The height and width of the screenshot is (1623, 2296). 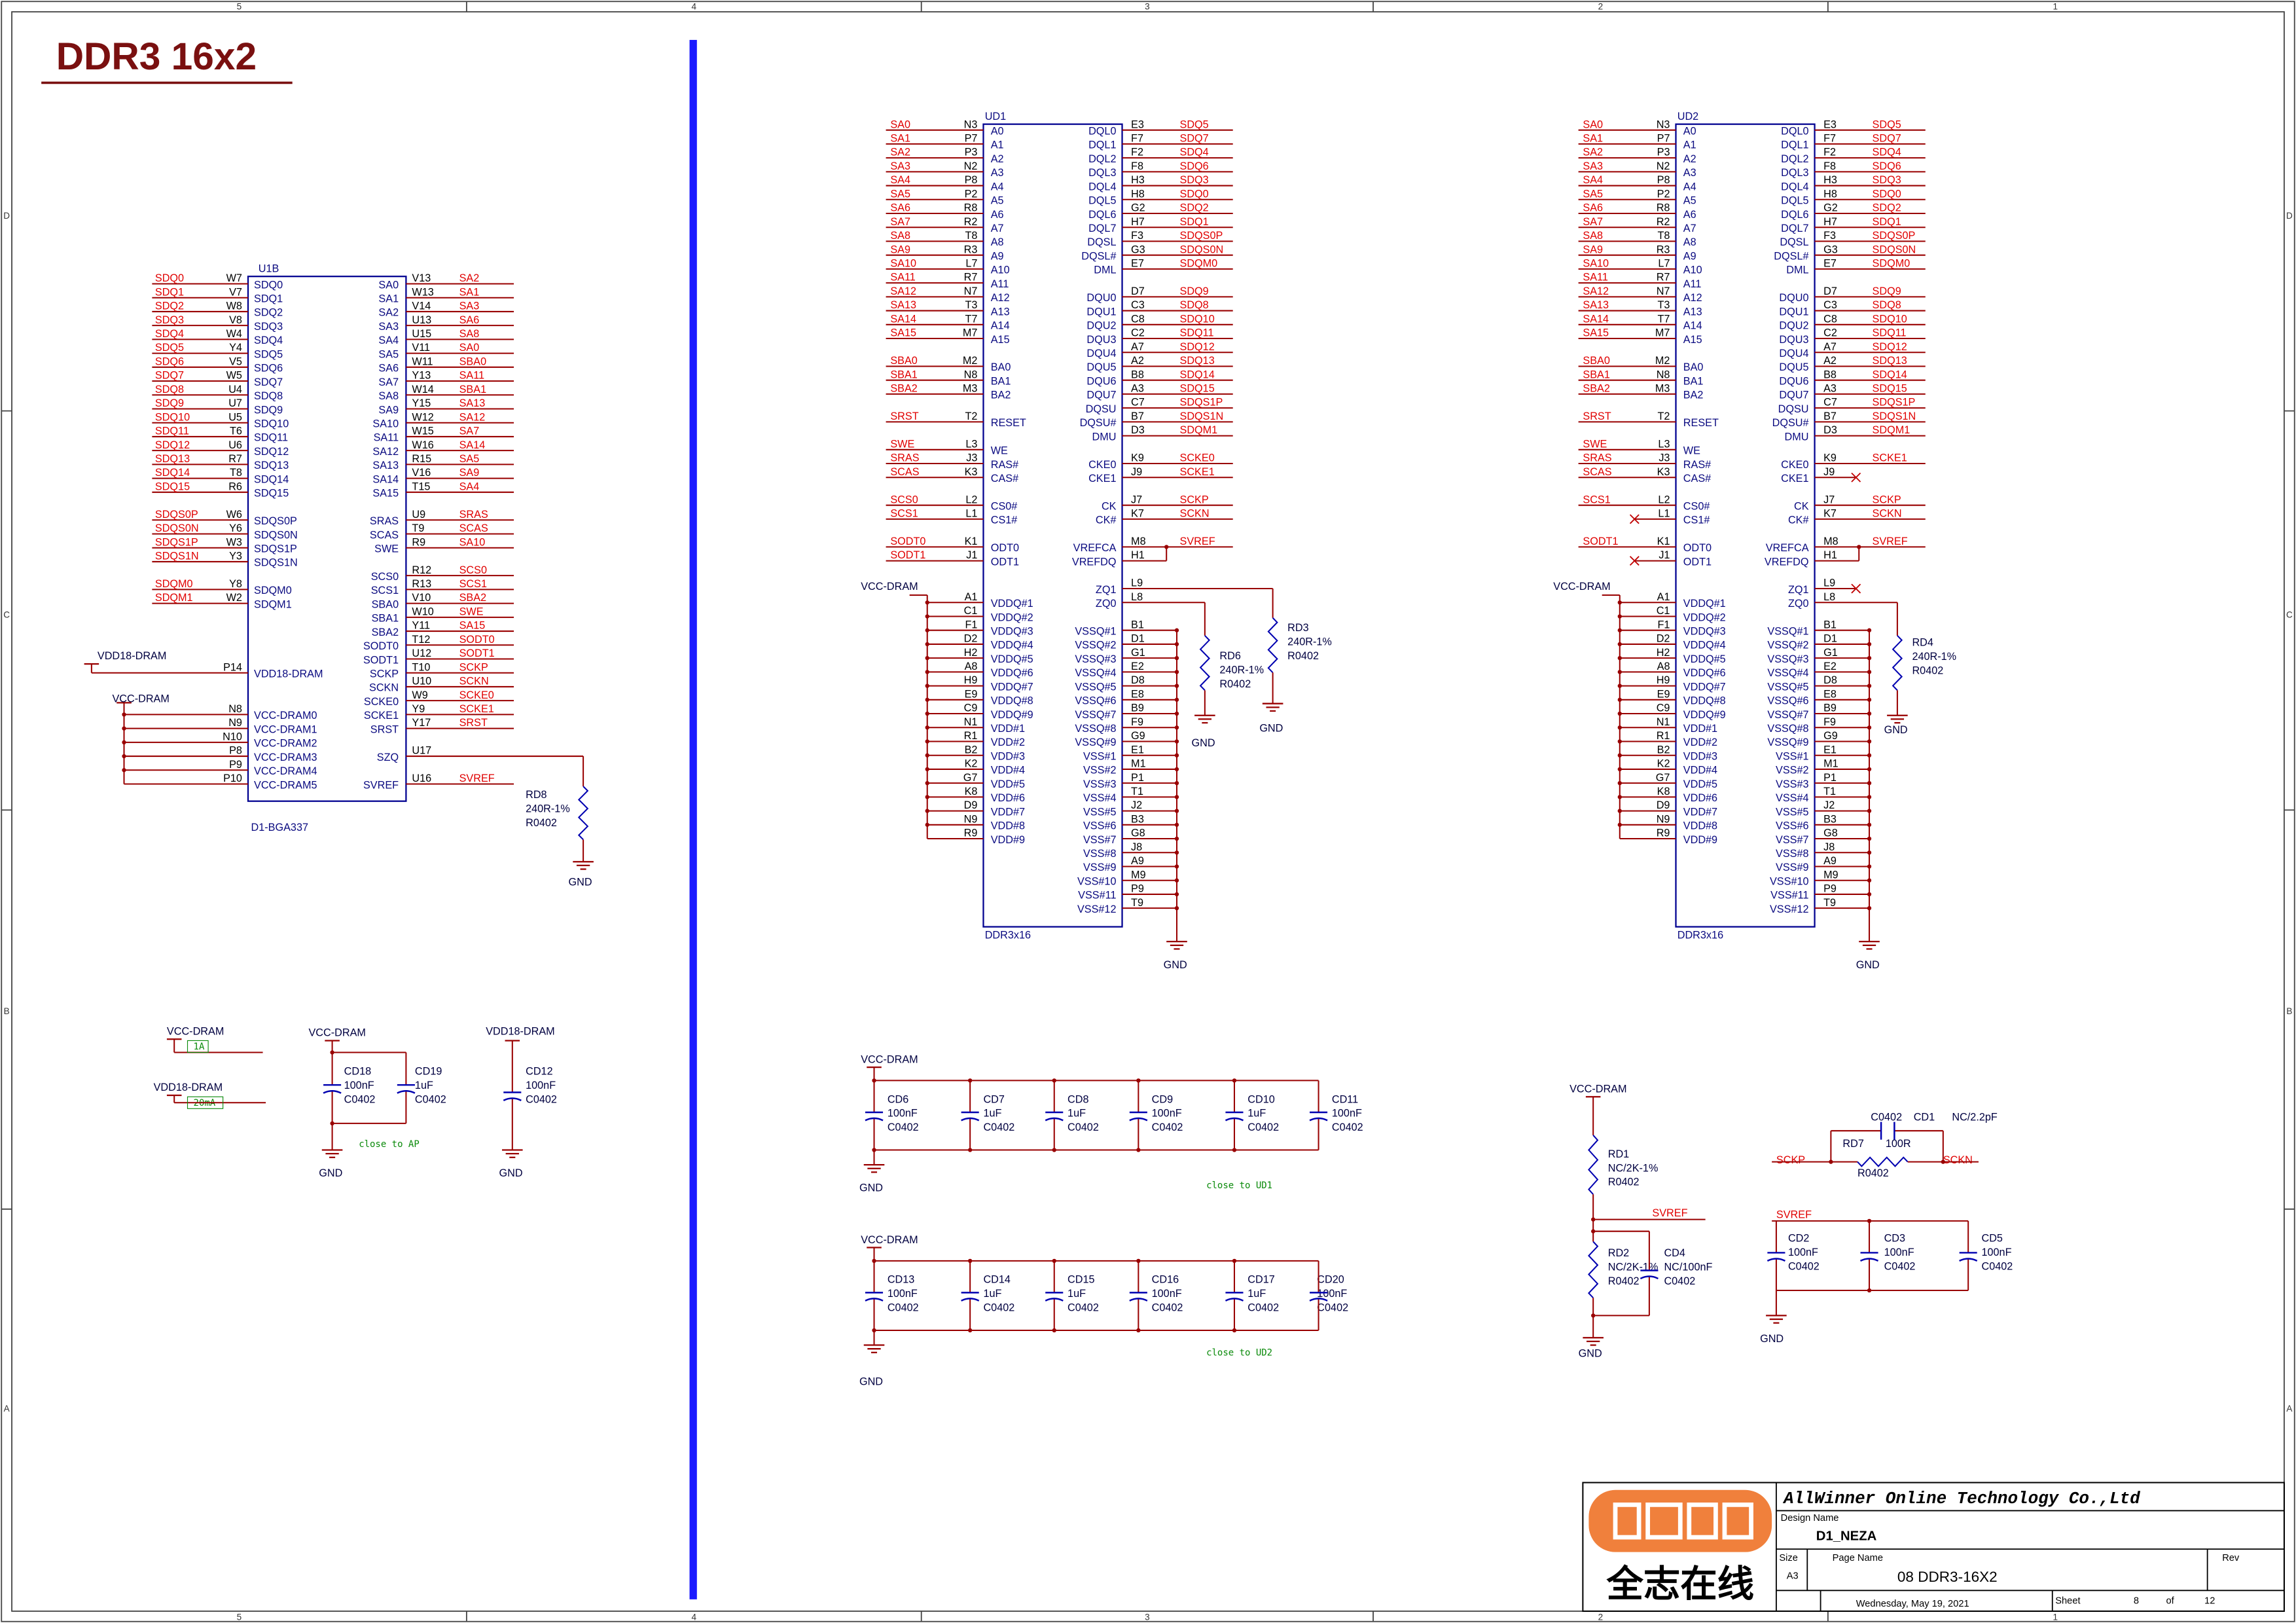 I want to click on pin-name: DQU2, so click(x=1101, y=326).